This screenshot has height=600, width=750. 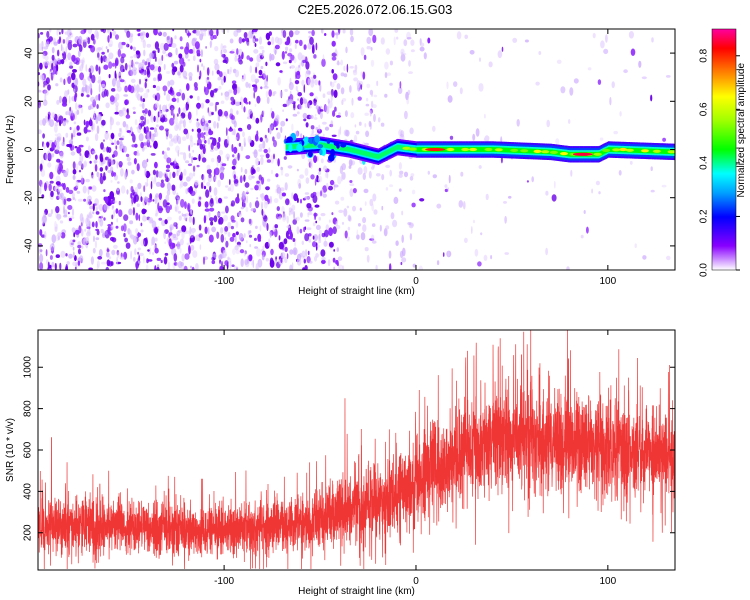 I want to click on spectrogram-y-tick-label: 40, so click(x=29, y=53).